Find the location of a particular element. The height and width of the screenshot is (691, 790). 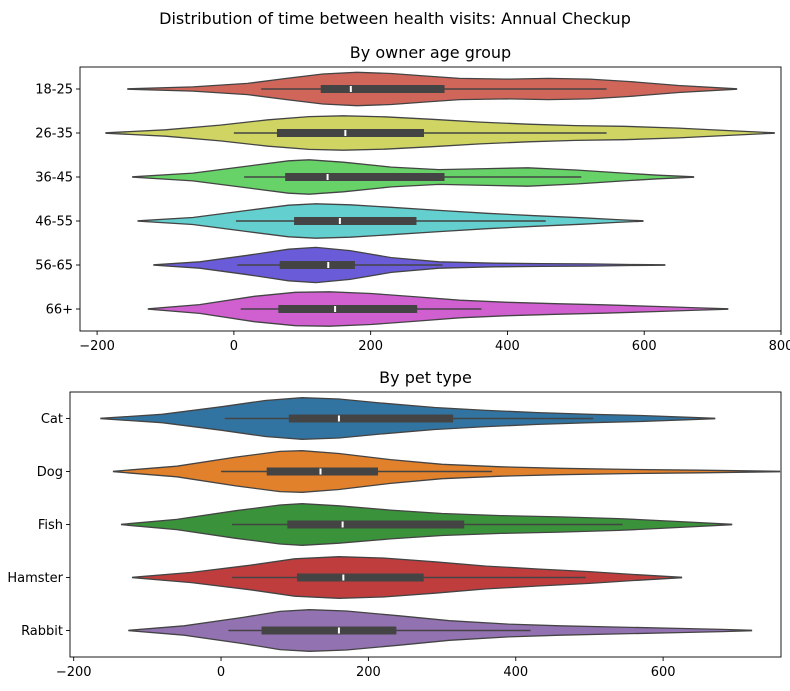

y-tick-label: 18-25 is located at coordinates (54, 90).